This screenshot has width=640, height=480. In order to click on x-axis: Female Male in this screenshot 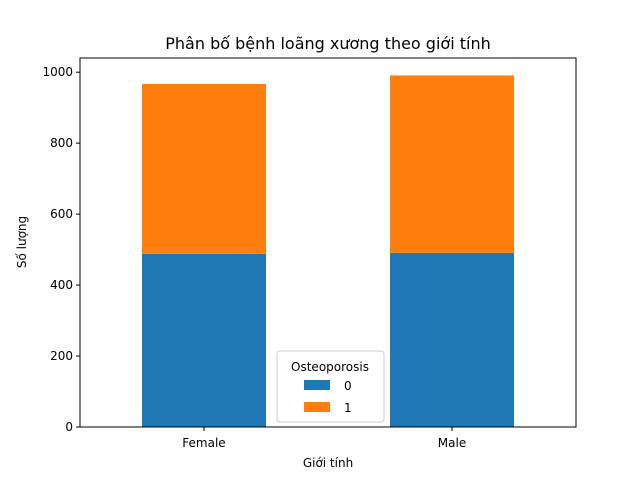, I will do `click(324, 438)`.